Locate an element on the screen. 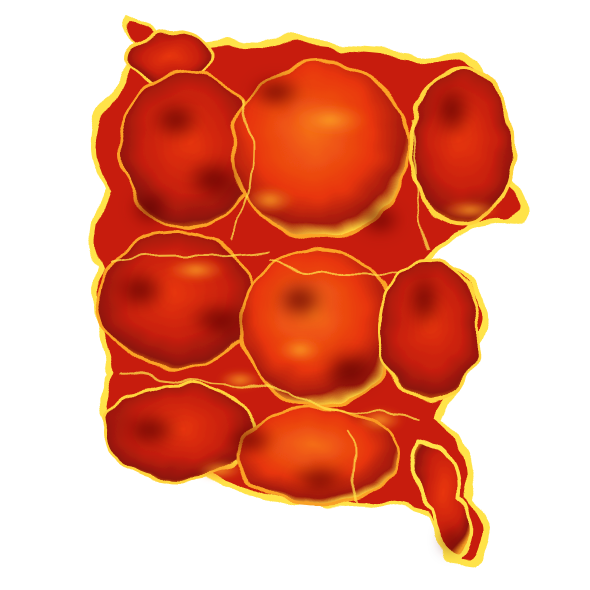 The height and width of the screenshot is (590, 590). lower-right-tail is located at coordinates (443, 498).